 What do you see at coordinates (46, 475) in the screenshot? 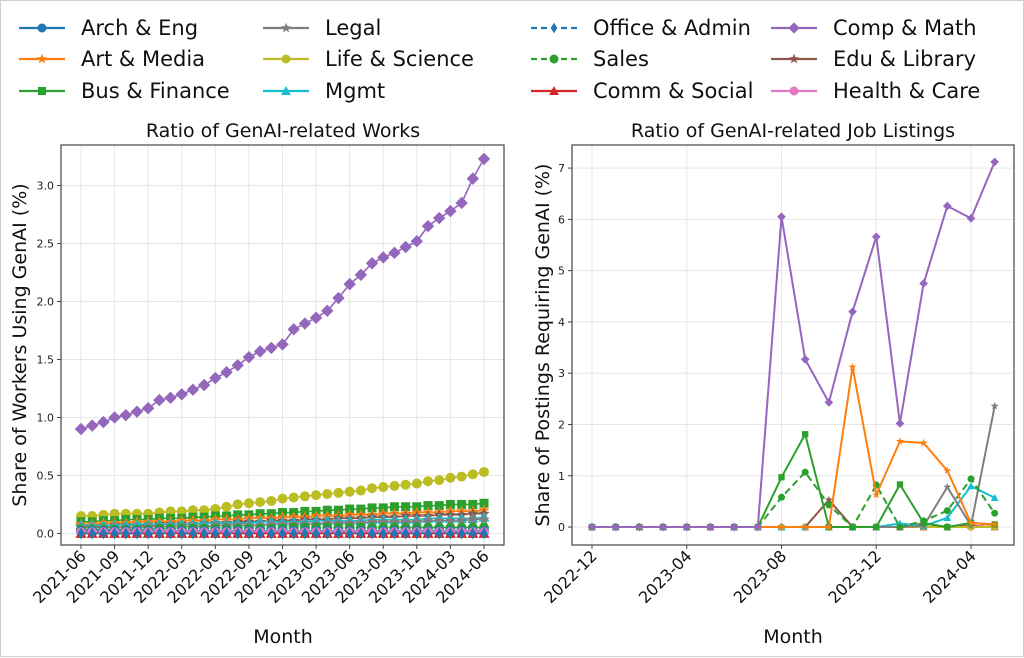
I see `left-y-tick-label: 0.5` at bounding box center [46, 475].